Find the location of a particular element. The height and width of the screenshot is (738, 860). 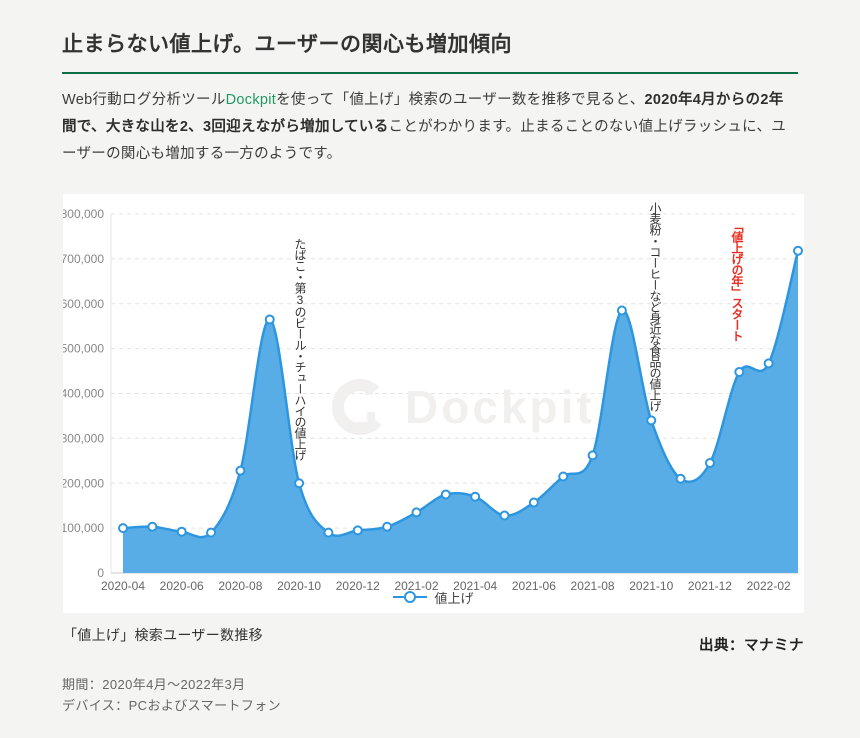

chart-legend: 値上げ is located at coordinates (433, 597).